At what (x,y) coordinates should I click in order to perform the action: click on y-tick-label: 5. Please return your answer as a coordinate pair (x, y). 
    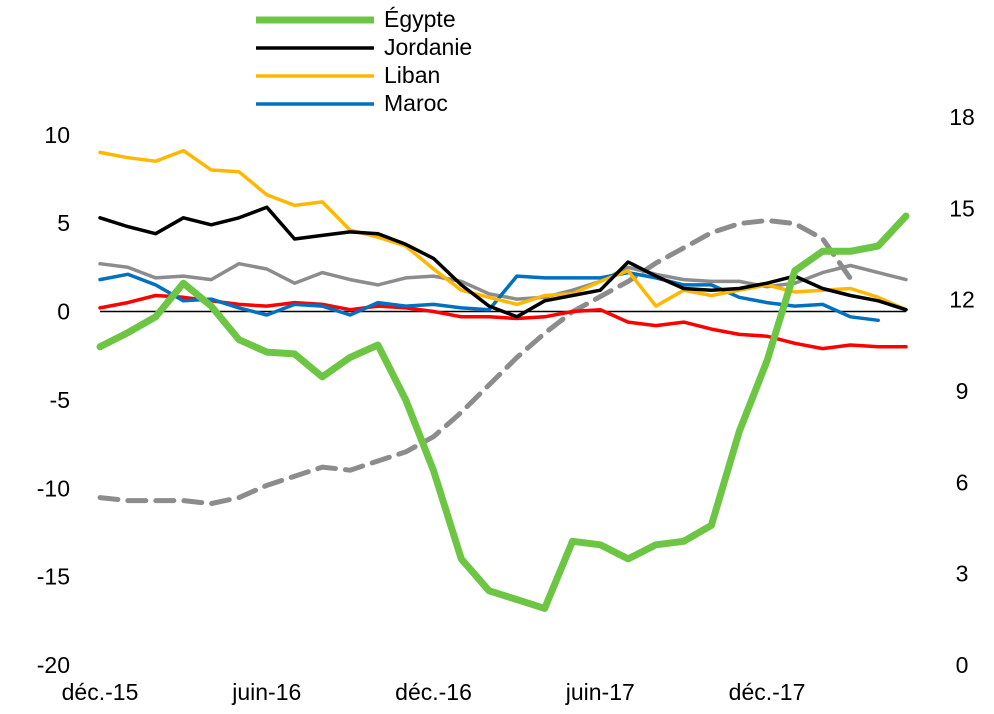
    Looking at the image, I should click on (63, 223).